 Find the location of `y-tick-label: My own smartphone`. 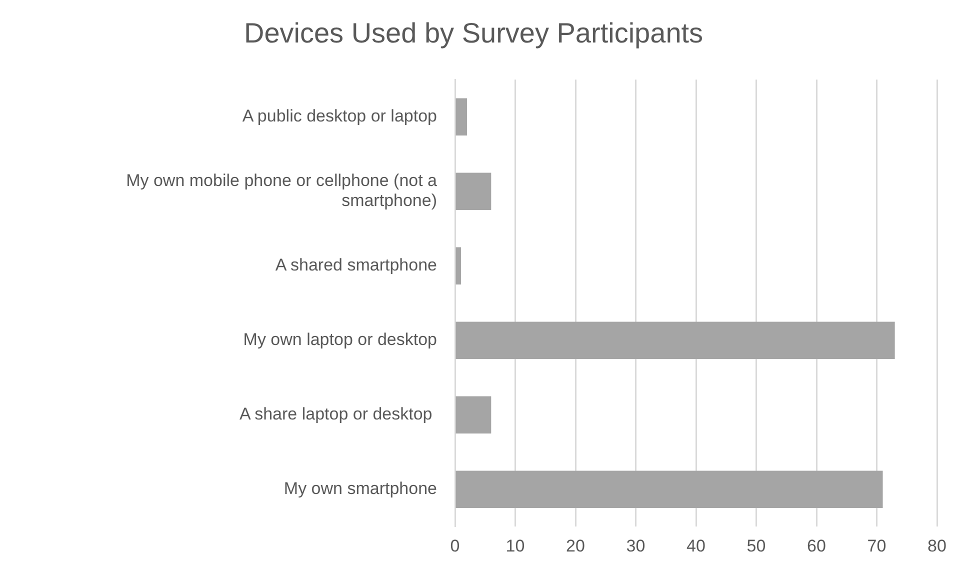

y-tick-label: My own smartphone is located at coordinates (360, 488).